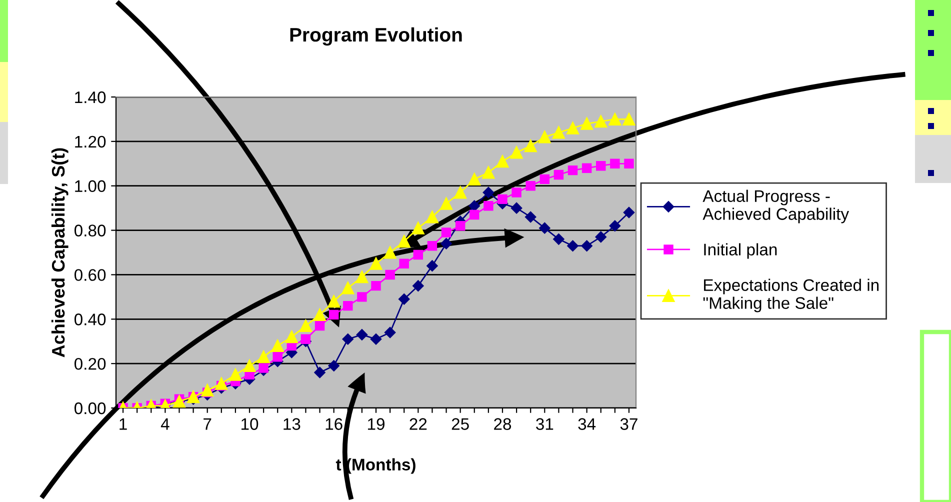 This screenshot has height=502, width=951. What do you see at coordinates (90, 97) in the screenshot?
I see `y-tick-label: 1.40` at bounding box center [90, 97].